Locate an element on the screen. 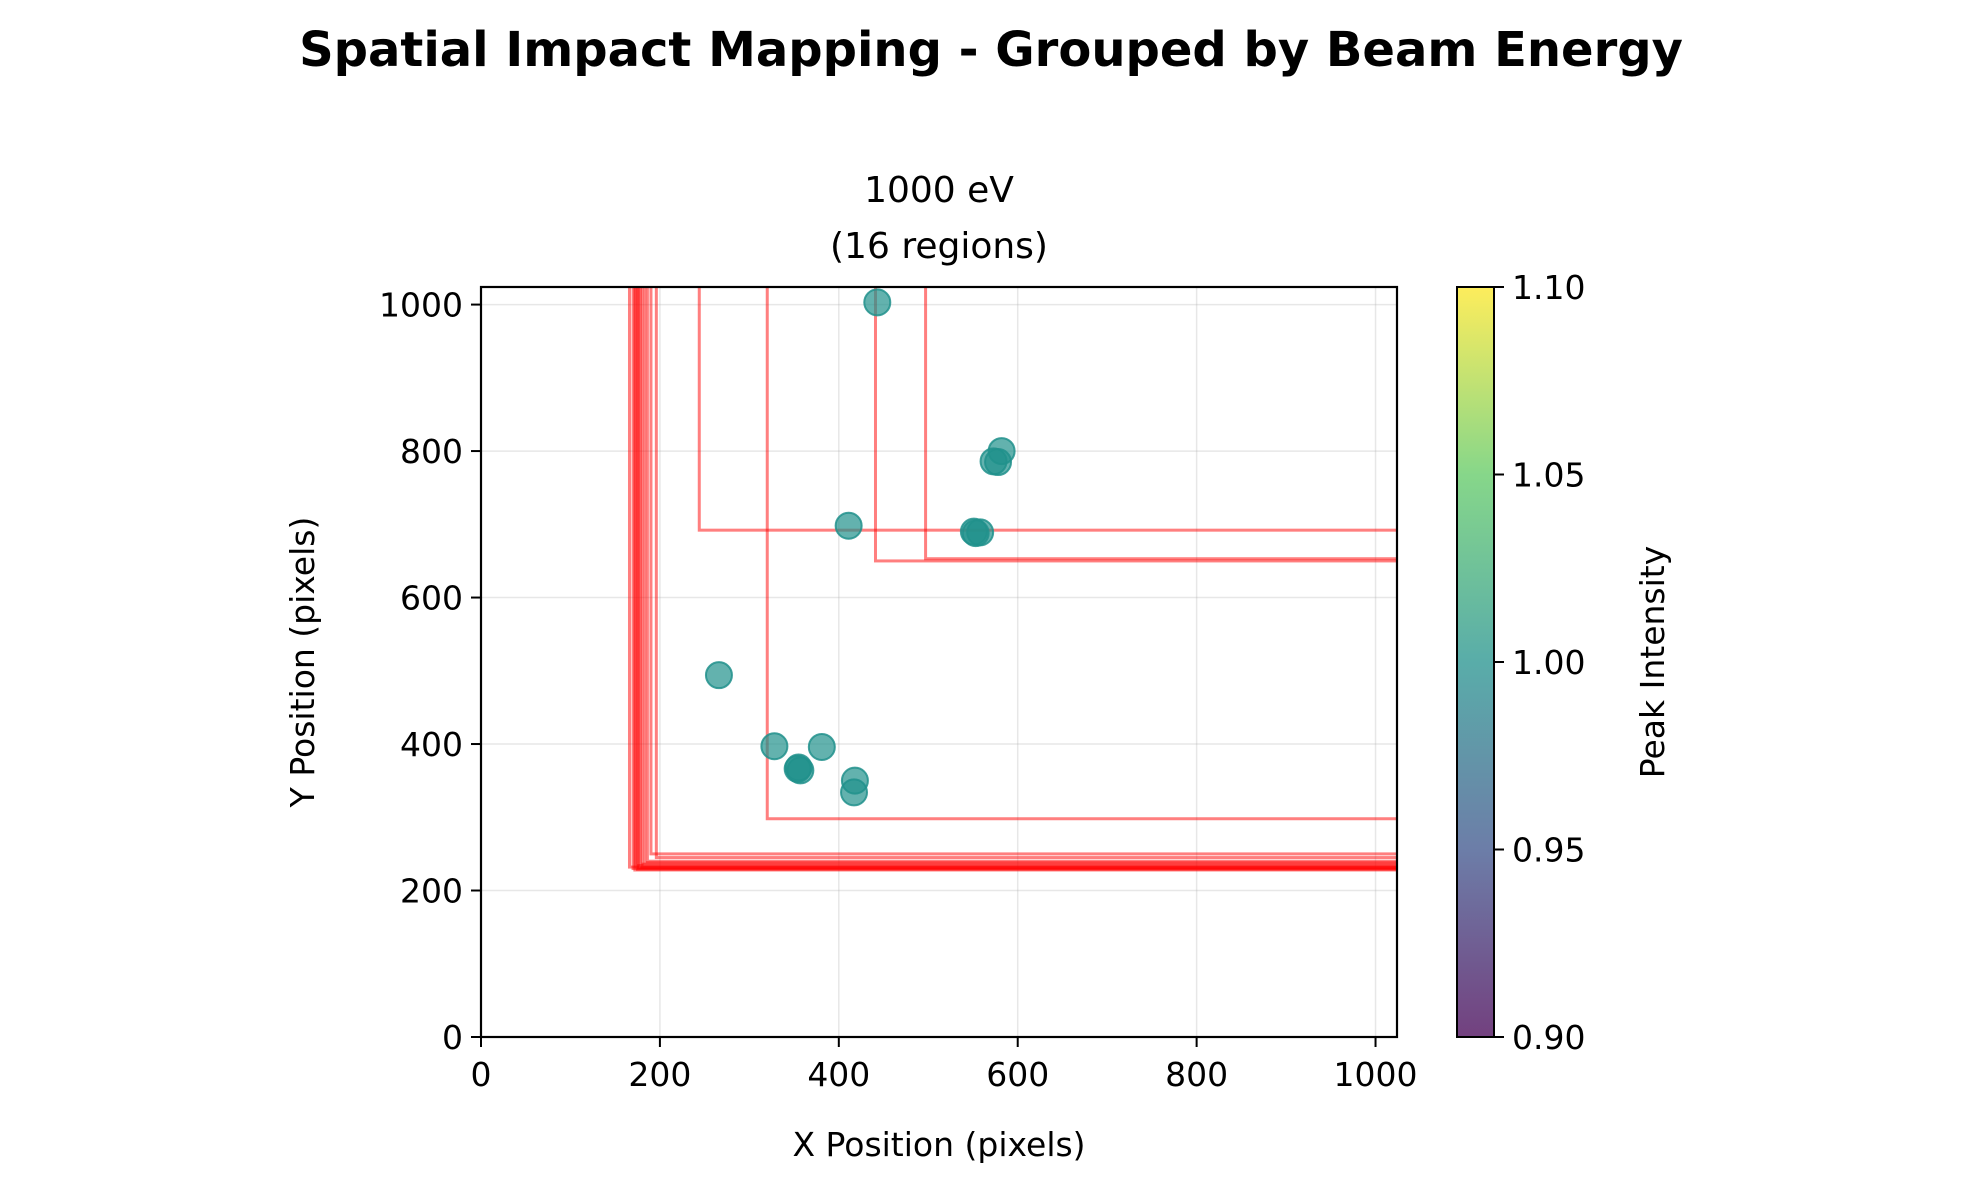 The width and height of the screenshot is (1982, 1191). y-tick-label: 0 is located at coordinates (452, 1037).